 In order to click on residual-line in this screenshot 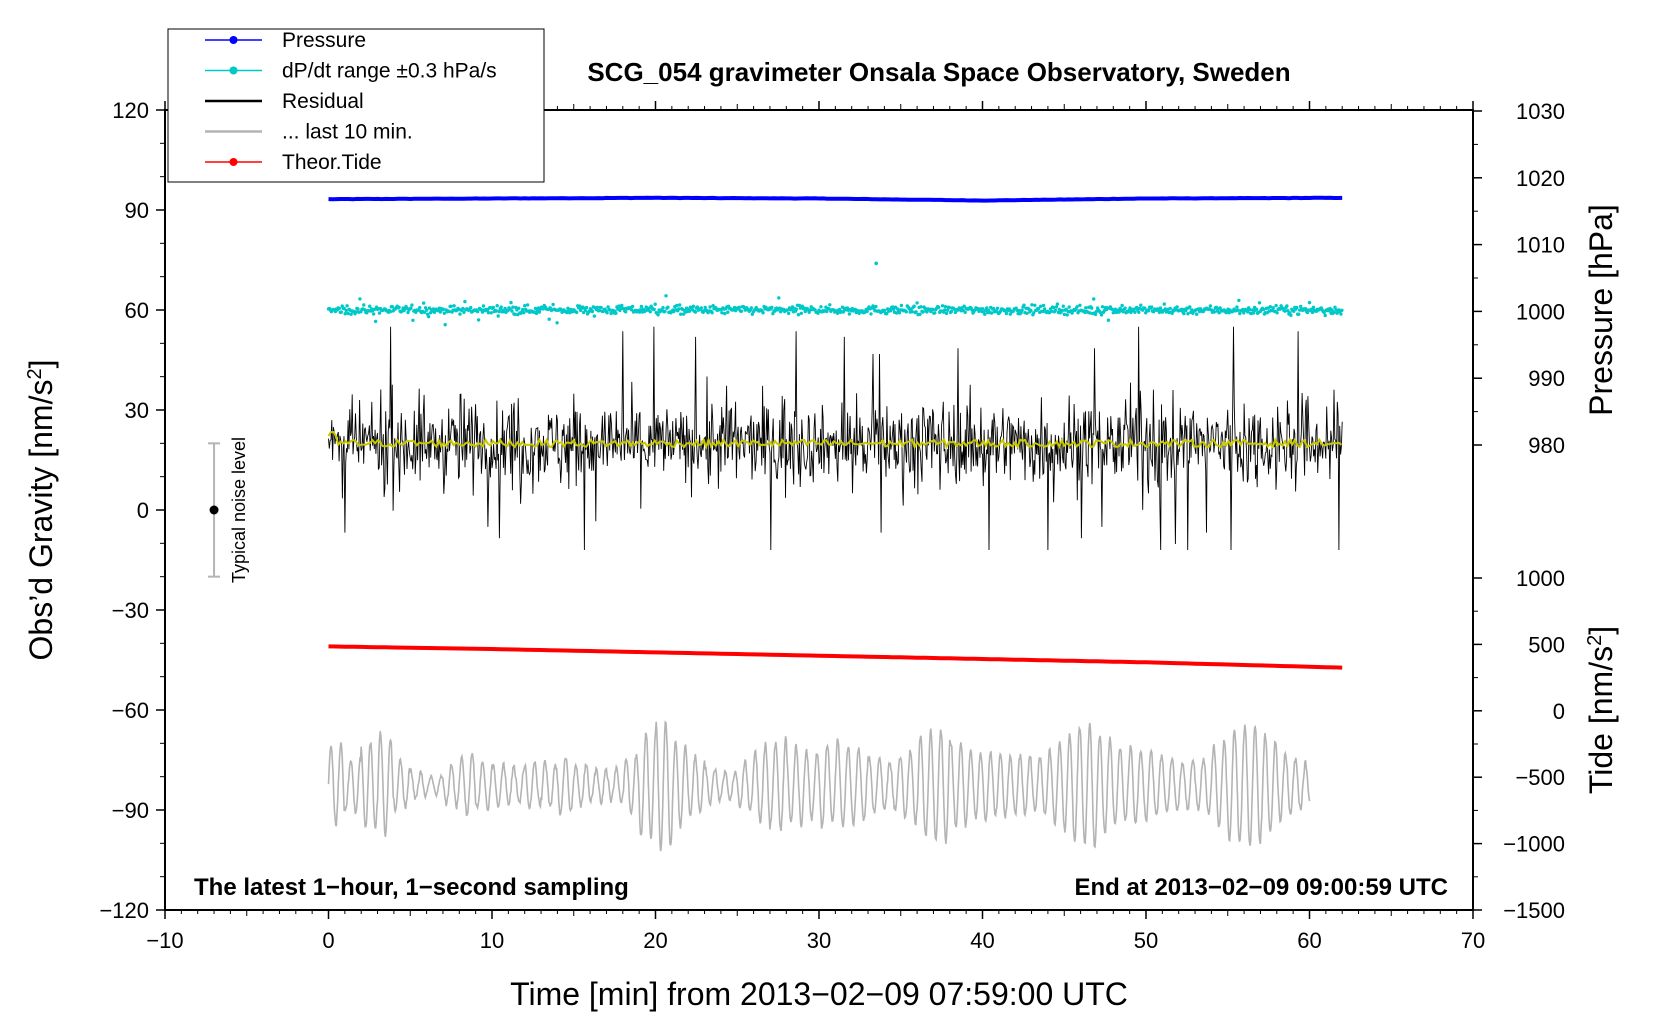, I will do `click(835, 438)`.